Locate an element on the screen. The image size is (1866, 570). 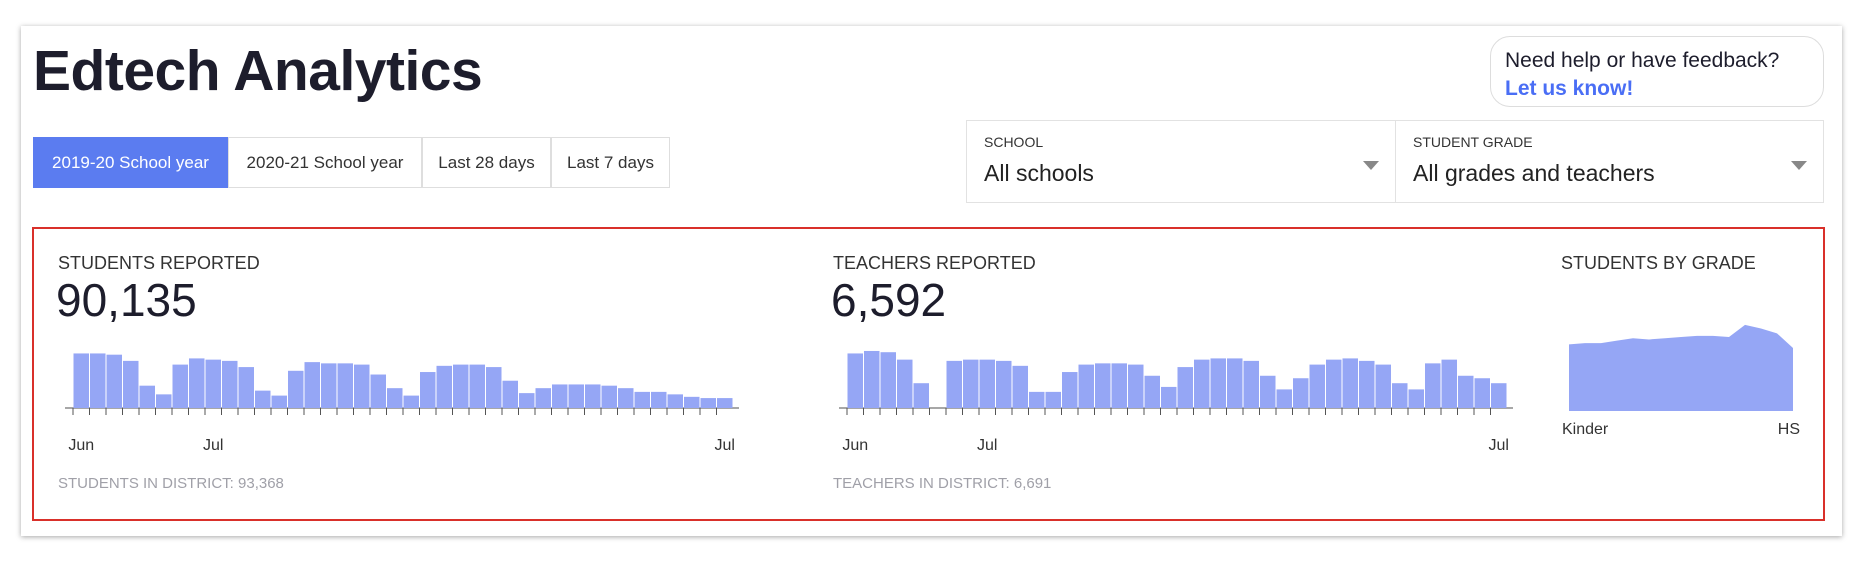
tab: Last 7 days is located at coordinates (610, 162).